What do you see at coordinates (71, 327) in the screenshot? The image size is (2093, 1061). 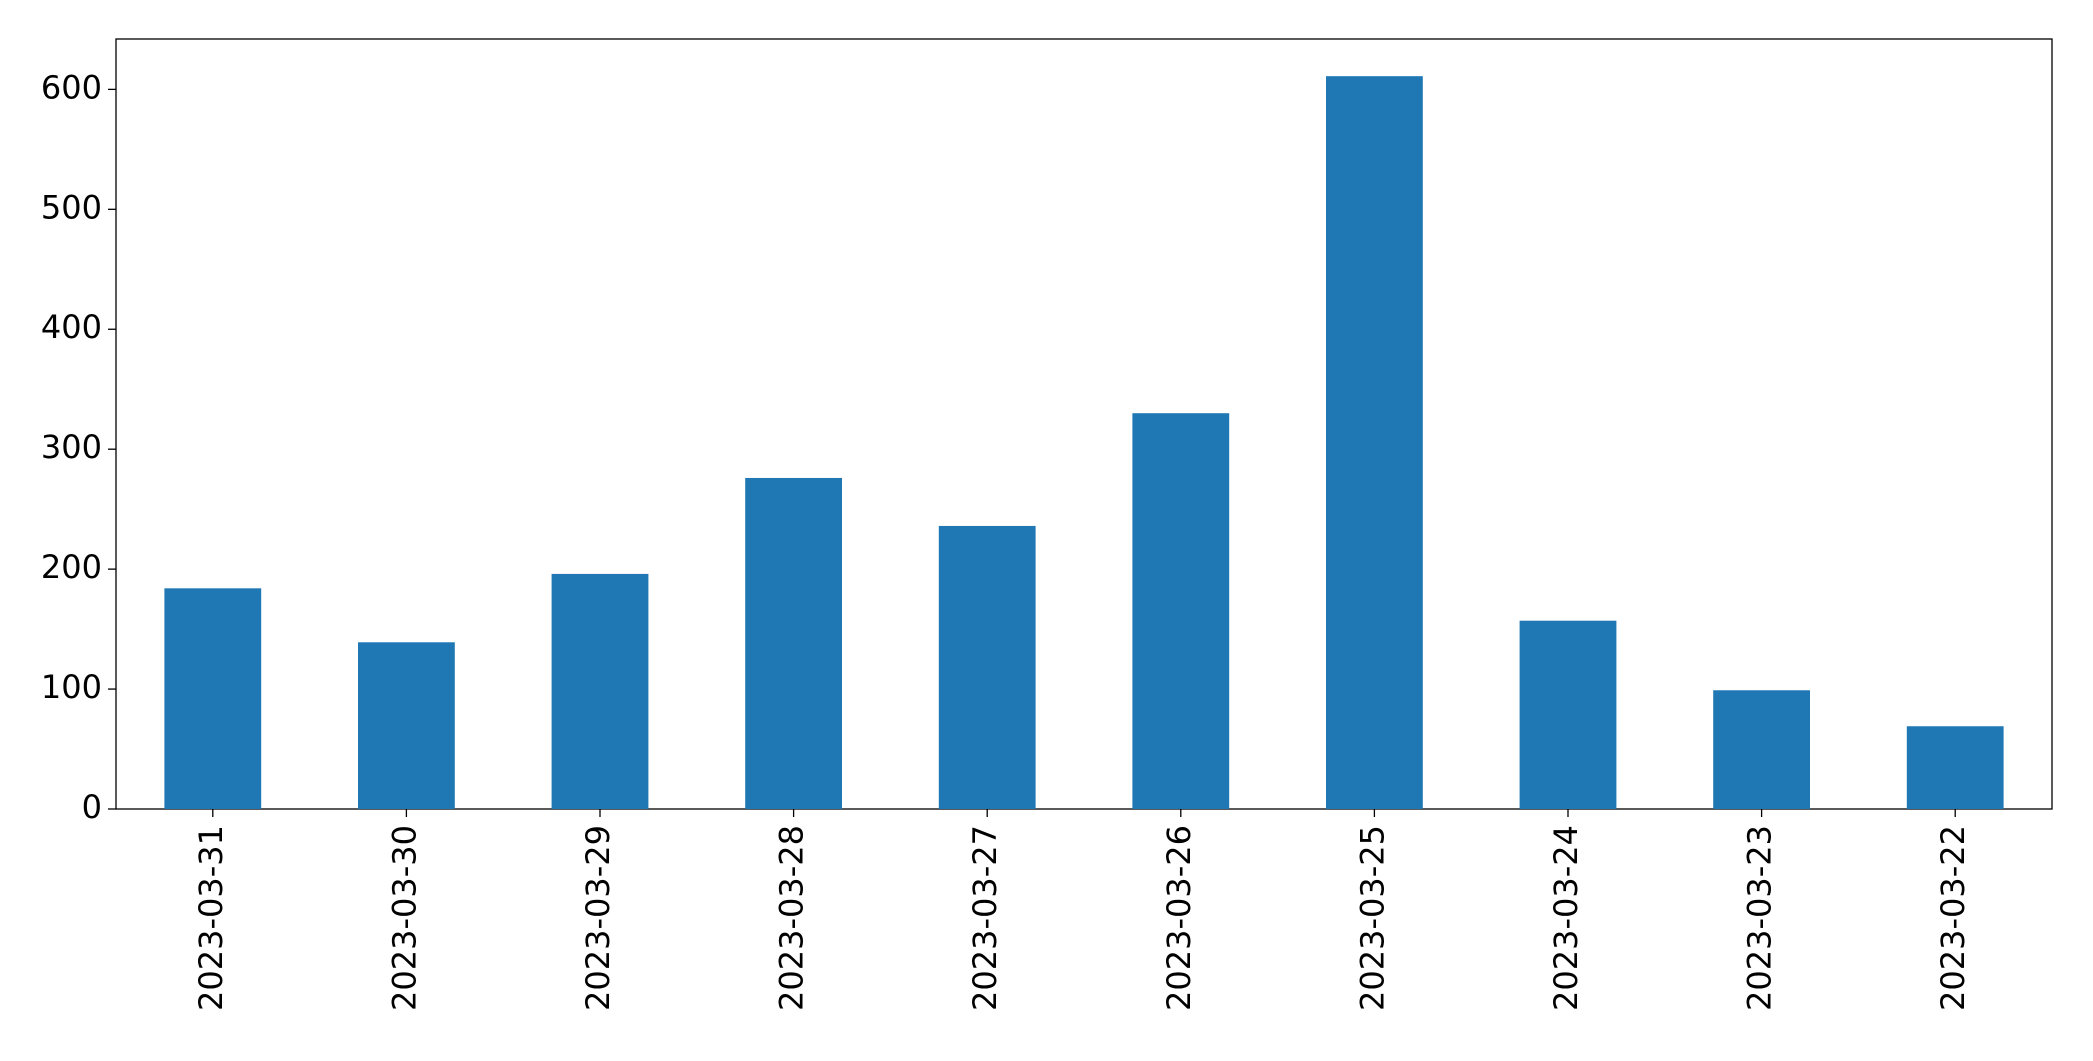 I see `y-tick-label: 400` at bounding box center [71, 327].